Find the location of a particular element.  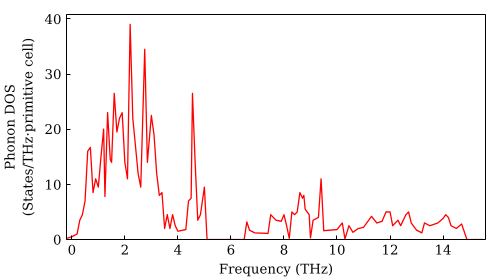

x-axis-title: Frequency (THz) is located at coordinates (276, 270).